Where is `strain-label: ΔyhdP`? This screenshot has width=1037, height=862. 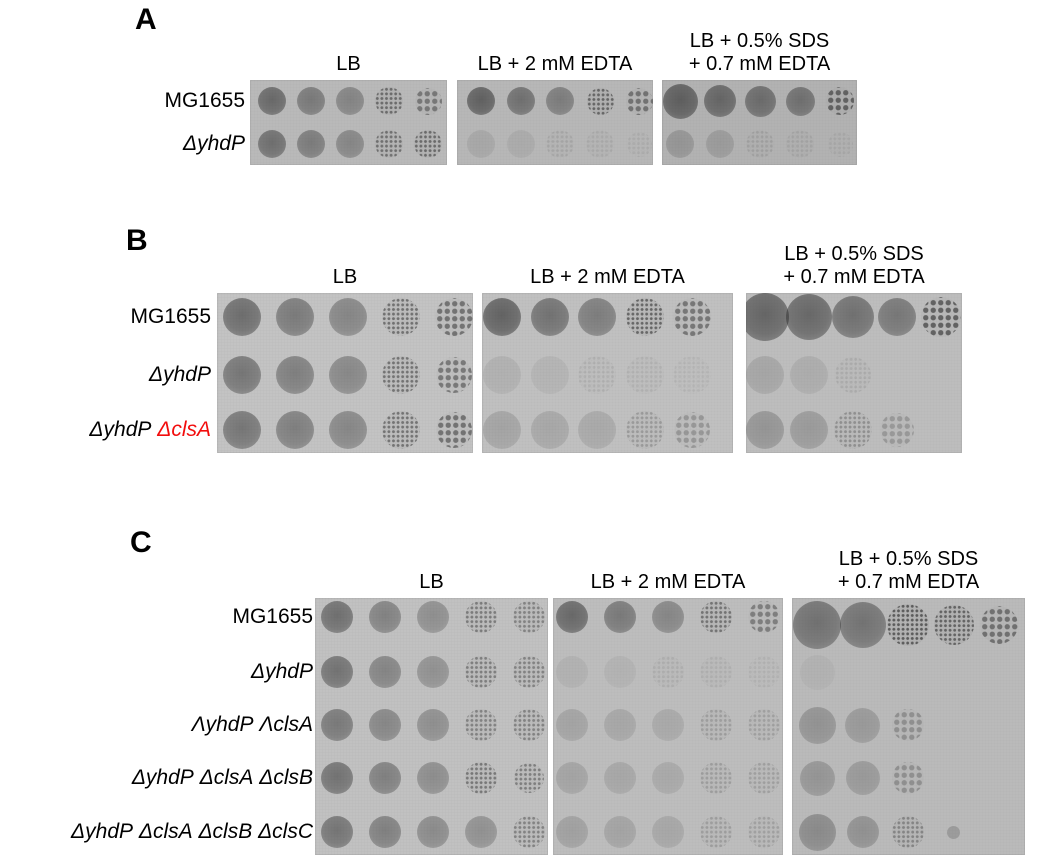
strain-label: ΔyhdP is located at coordinates (180, 375).